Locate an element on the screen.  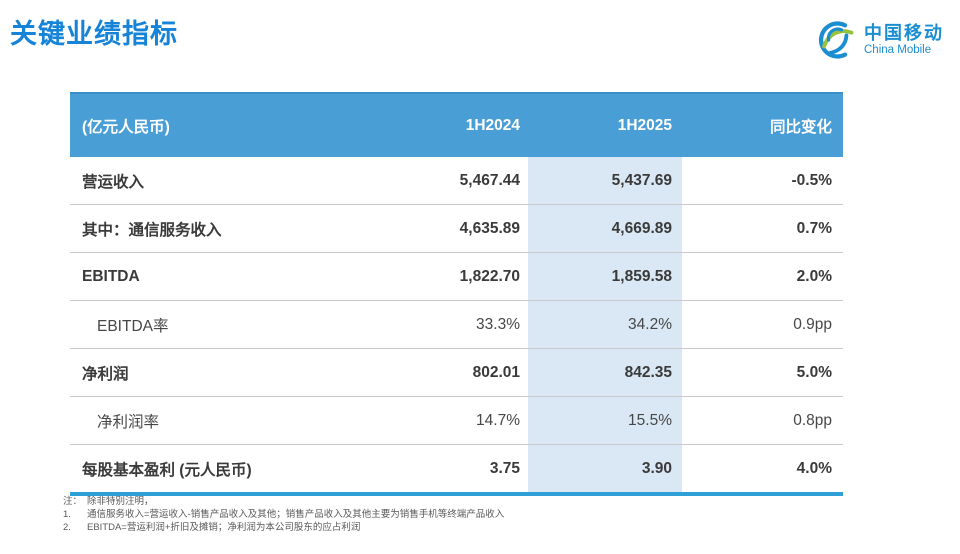
header-yoy-change: 同比变化 is located at coordinates (800, 127).